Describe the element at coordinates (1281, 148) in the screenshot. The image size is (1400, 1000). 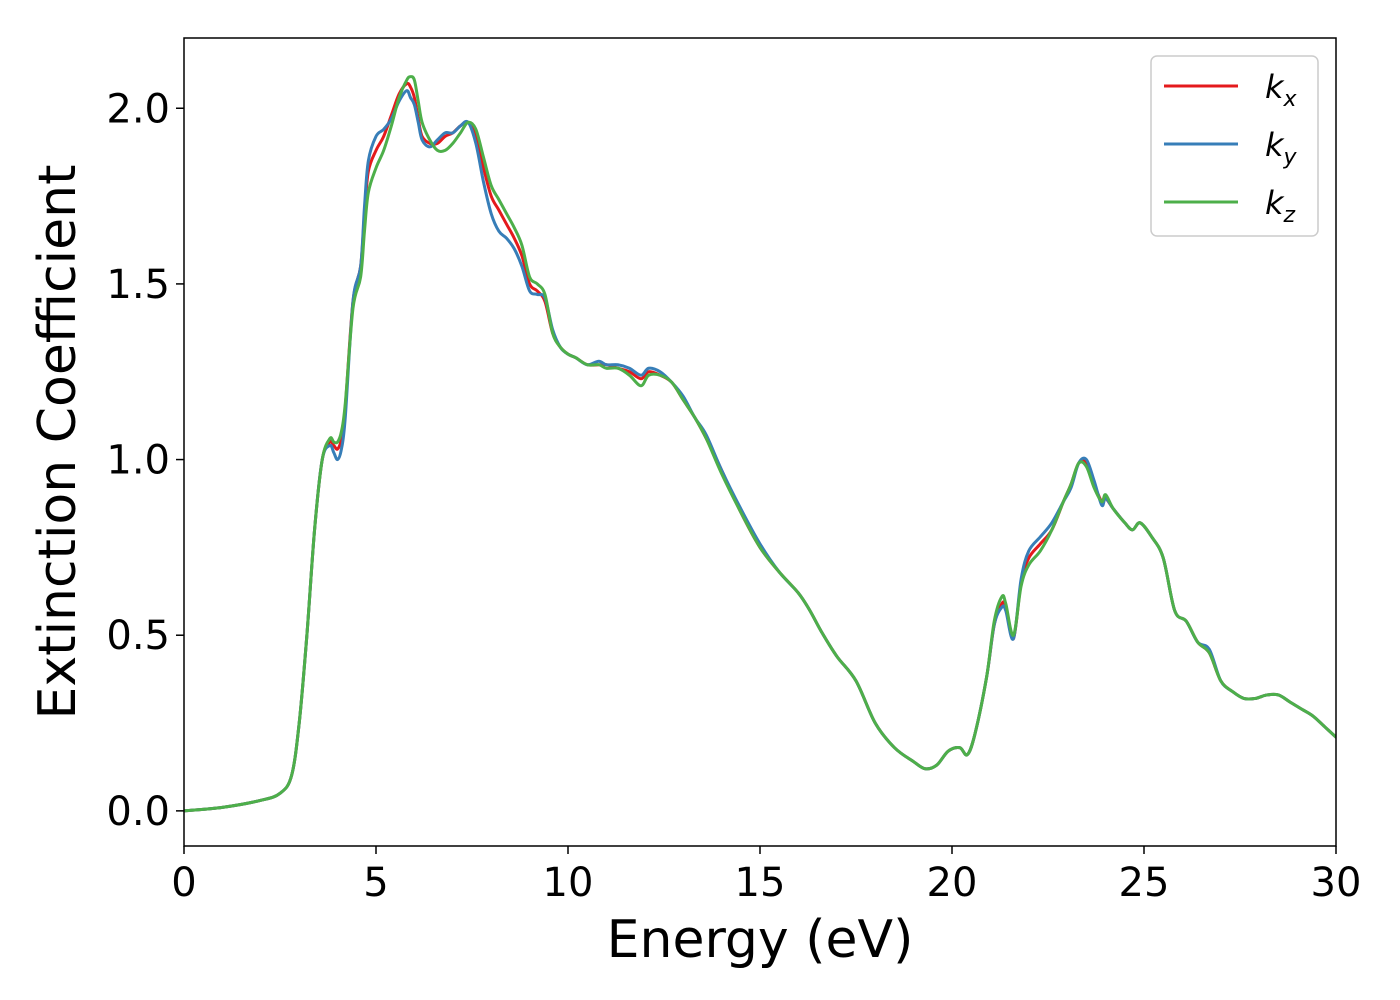
I see `legend-label-ky: ky` at that location.